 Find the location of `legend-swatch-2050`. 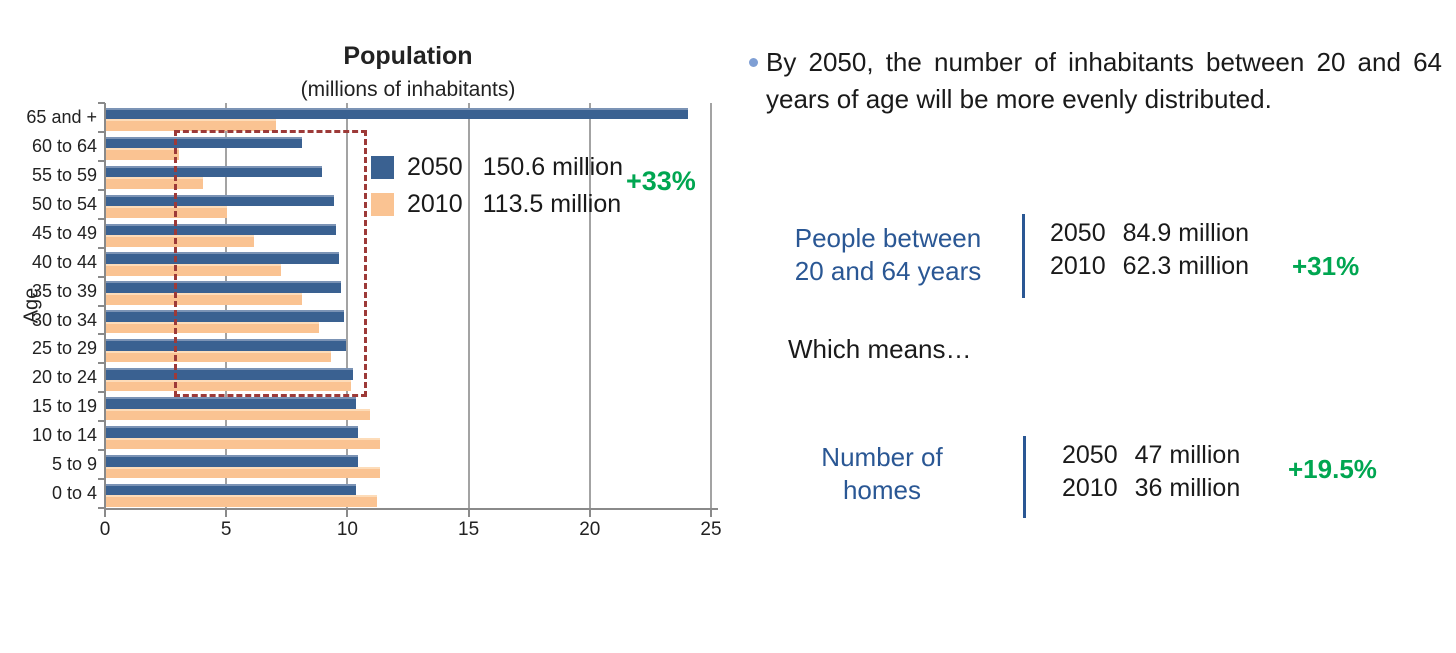

legend-swatch-2050 is located at coordinates (382, 167).